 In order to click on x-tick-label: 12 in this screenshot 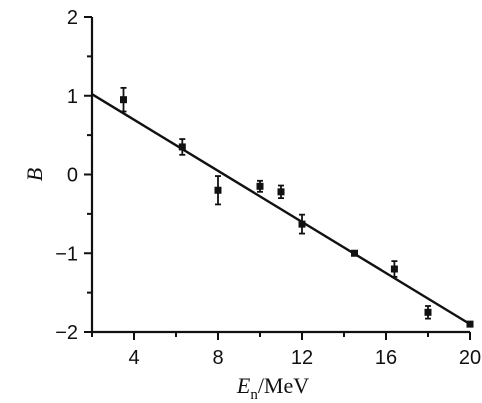, I will do `click(302, 358)`.